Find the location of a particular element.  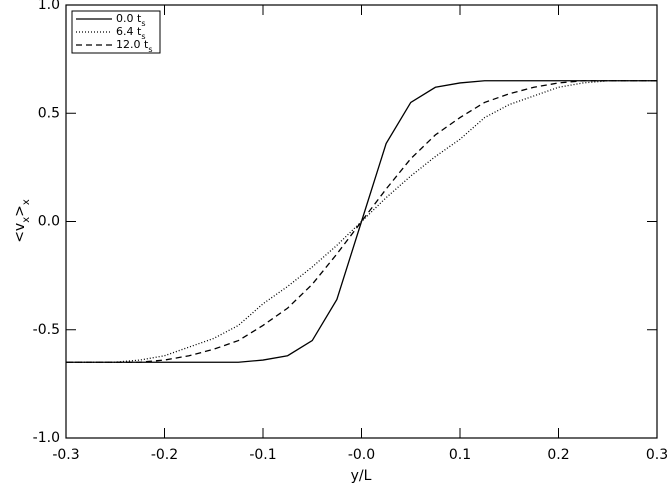

legend-label: 12.0 ts is located at coordinates (134, 46).